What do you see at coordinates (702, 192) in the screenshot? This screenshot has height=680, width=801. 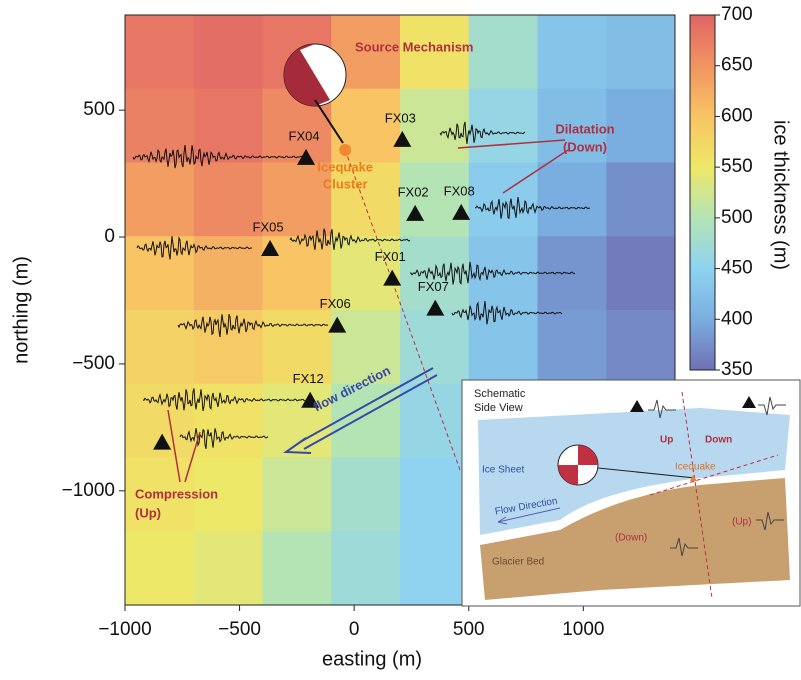 I see `colorbar` at bounding box center [702, 192].